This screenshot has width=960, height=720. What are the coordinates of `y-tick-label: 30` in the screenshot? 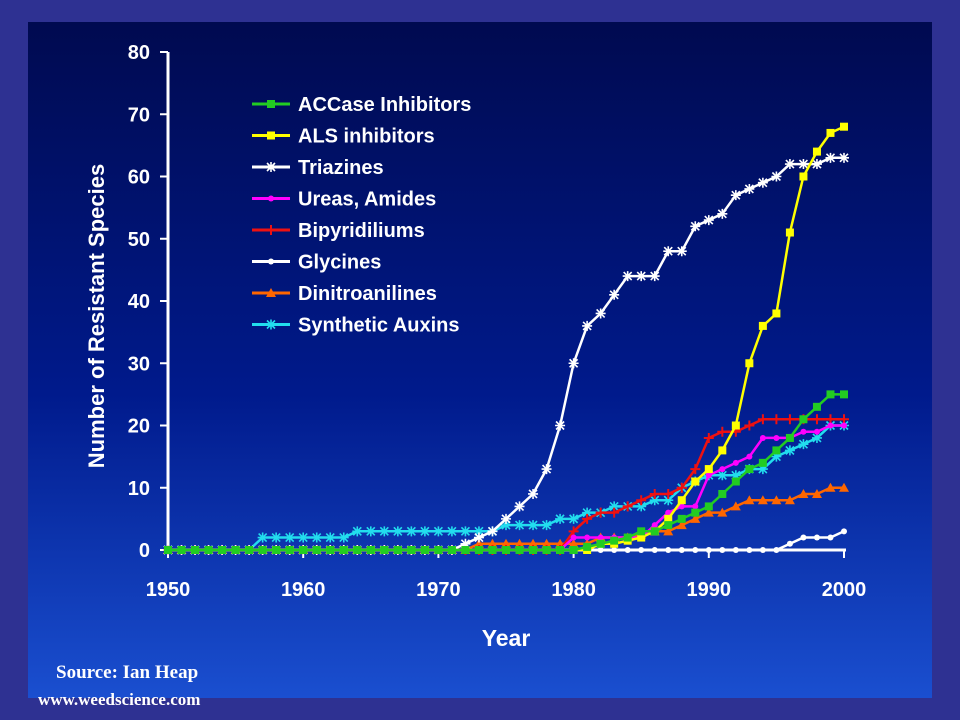 It's located at (139, 364).